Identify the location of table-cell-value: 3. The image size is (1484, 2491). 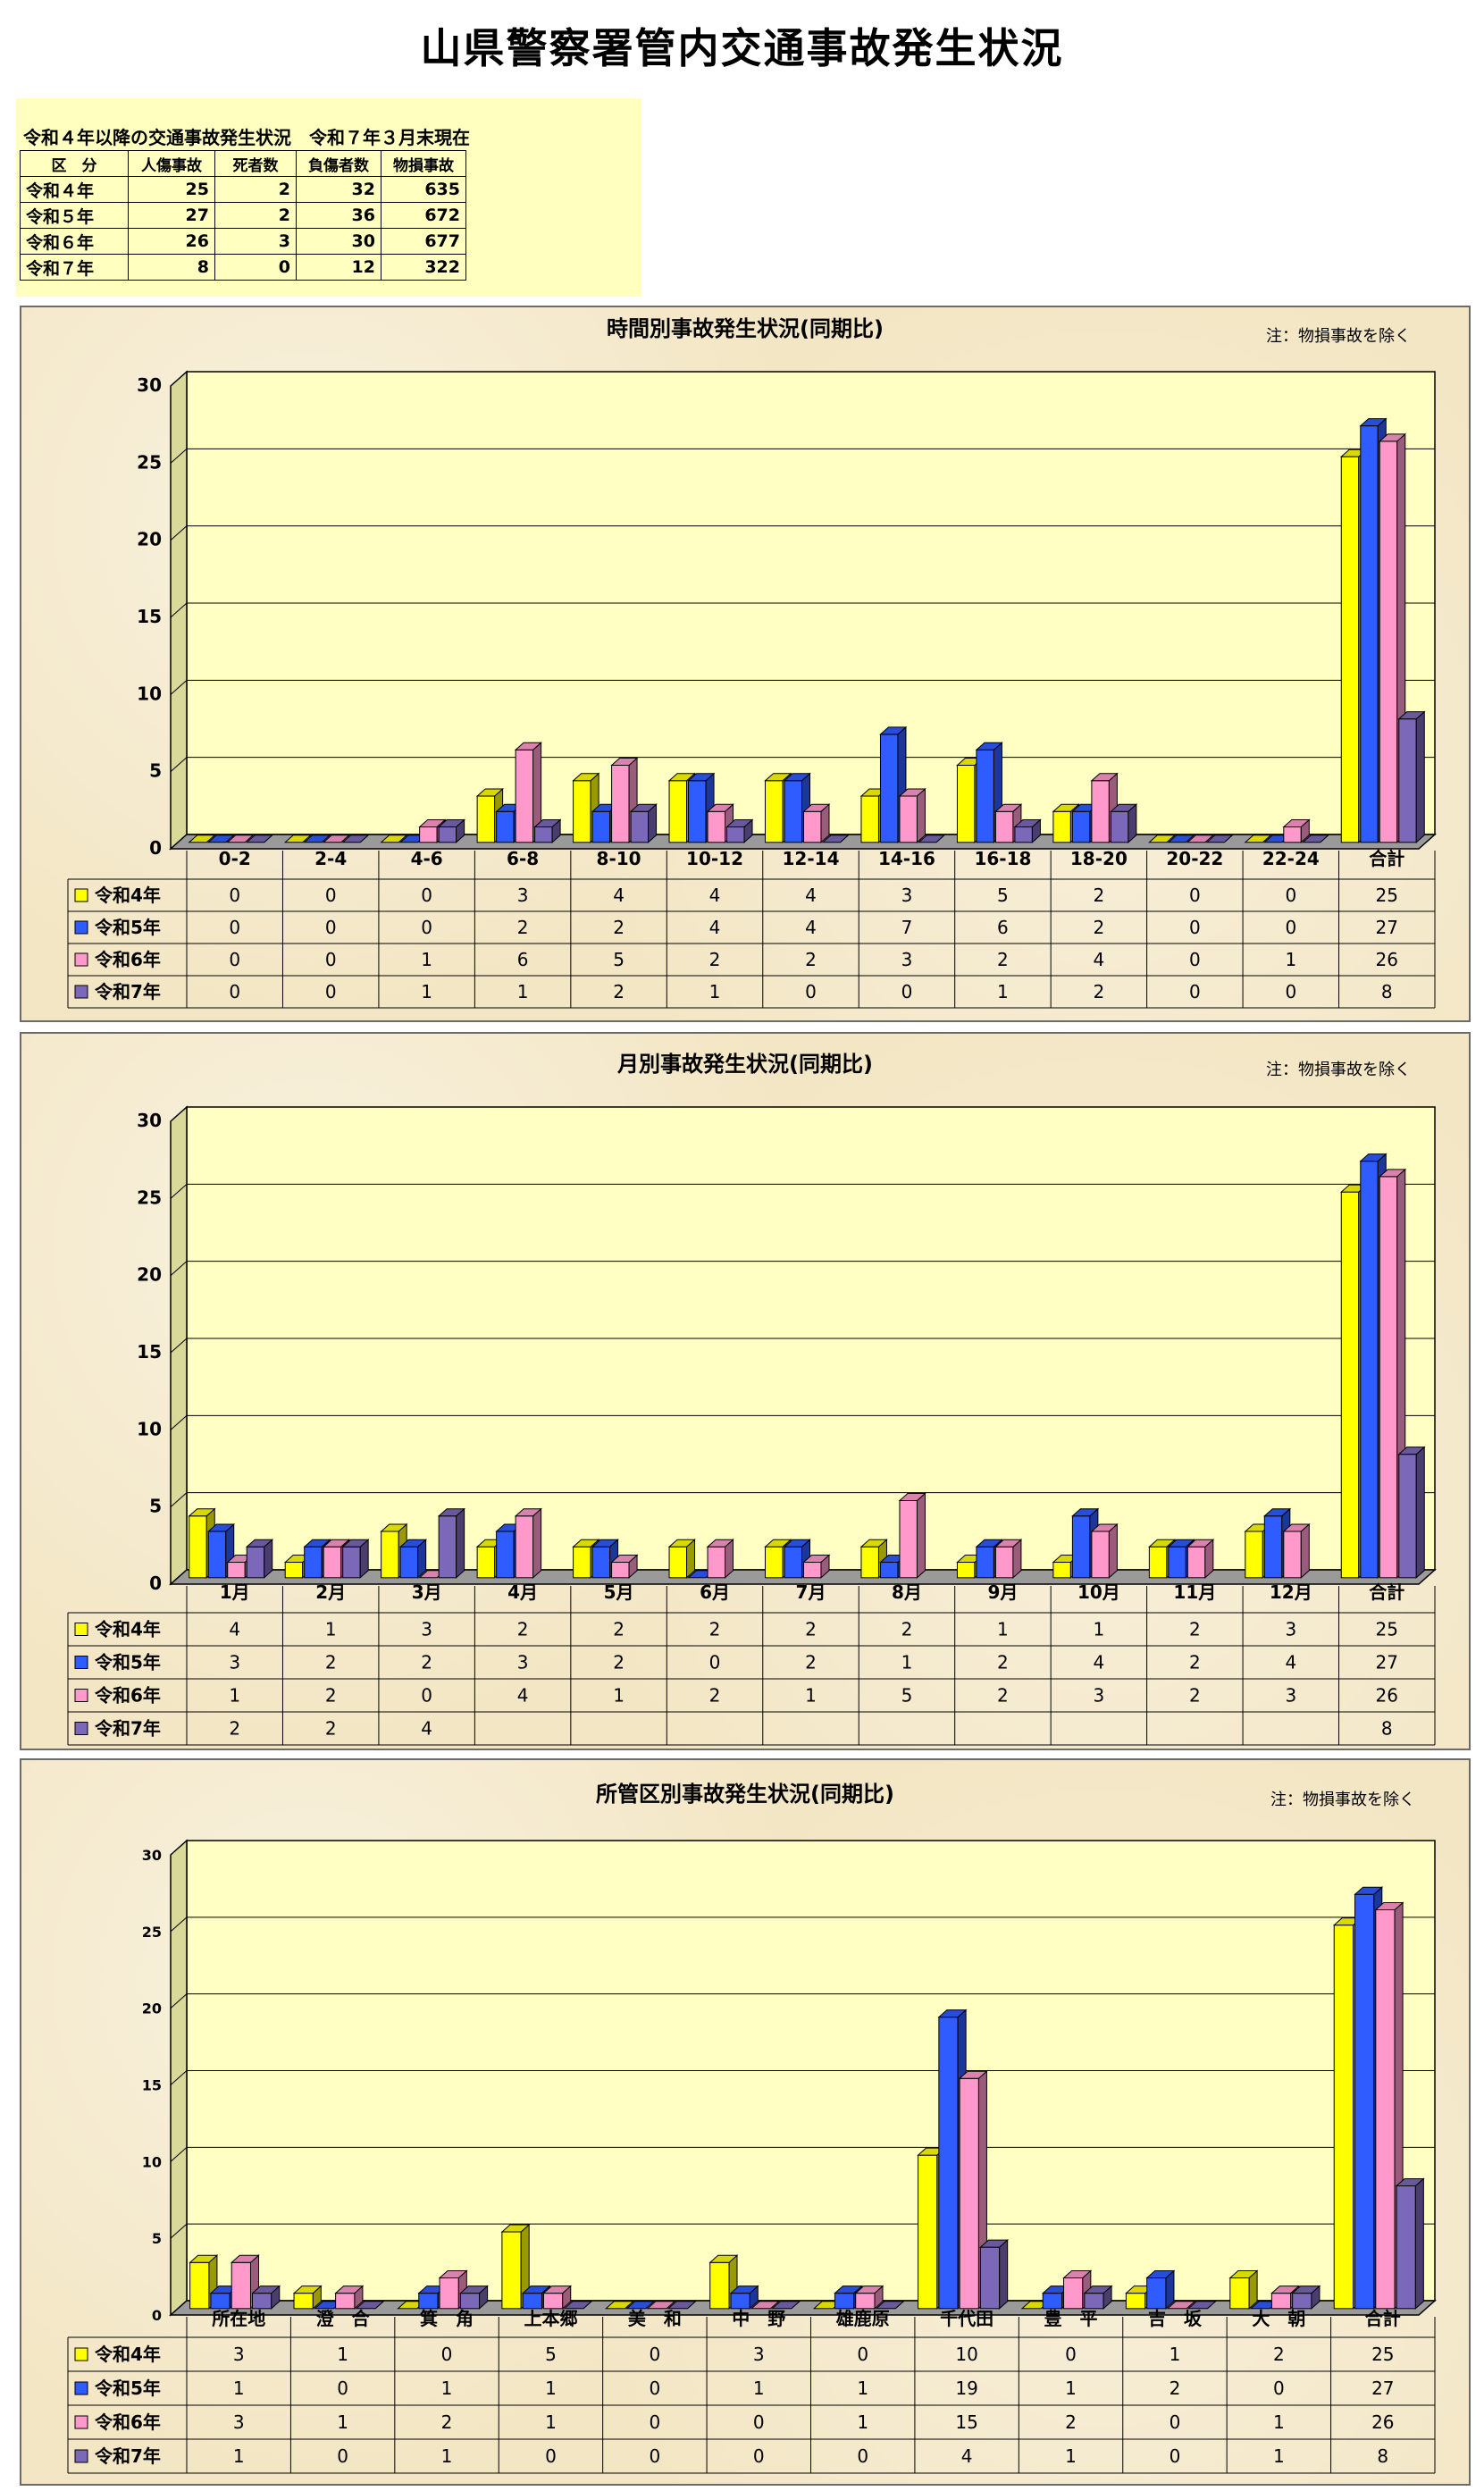
(235, 1662).